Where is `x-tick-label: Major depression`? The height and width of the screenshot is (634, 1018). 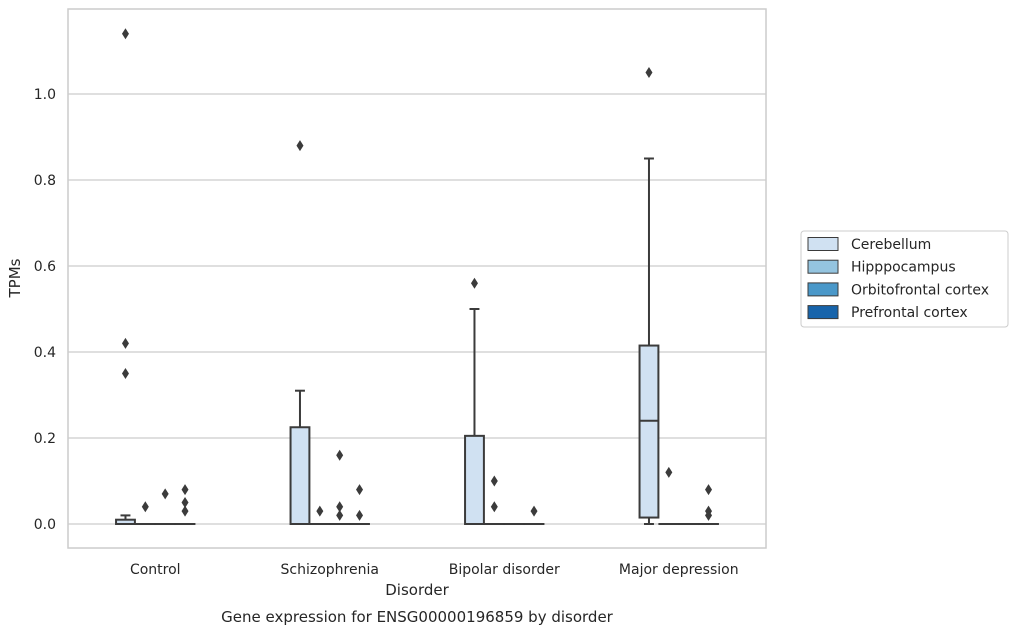 x-tick-label: Major depression is located at coordinates (679, 570).